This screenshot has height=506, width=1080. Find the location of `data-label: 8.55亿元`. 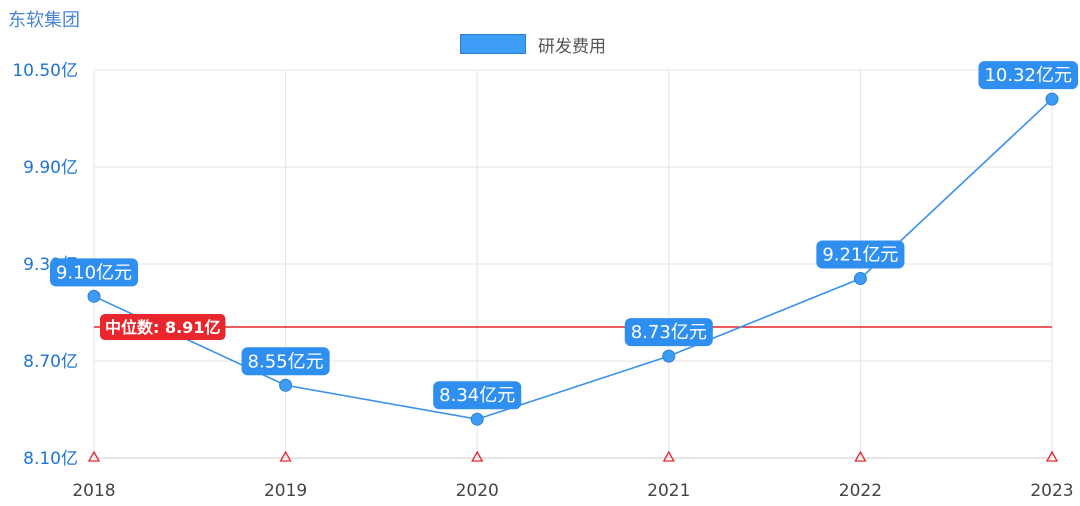

data-label: 8.55亿元 is located at coordinates (286, 361).